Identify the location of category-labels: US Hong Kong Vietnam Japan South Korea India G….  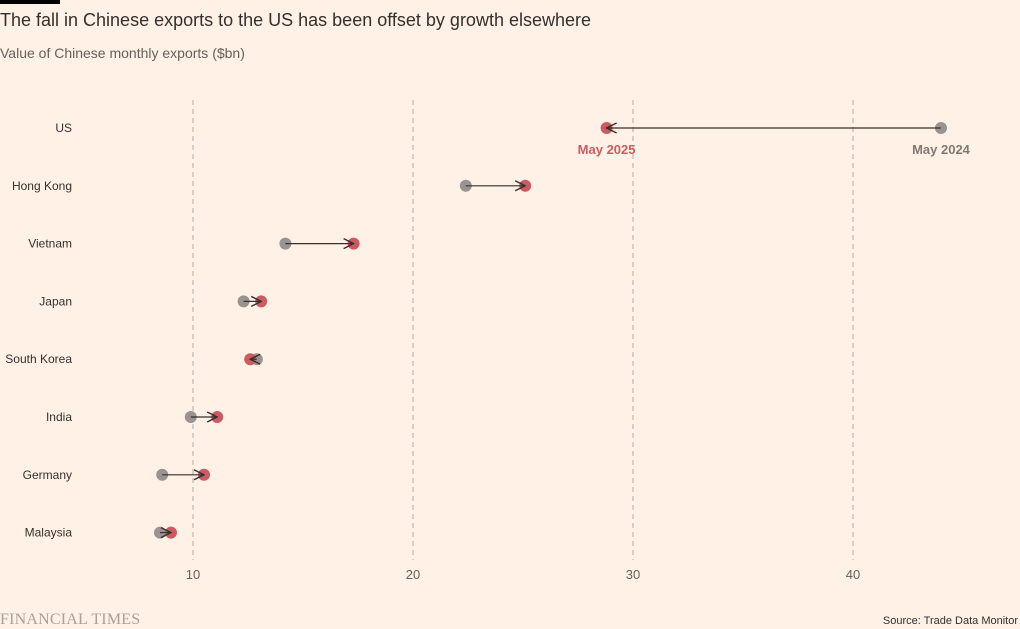
(38, 330).